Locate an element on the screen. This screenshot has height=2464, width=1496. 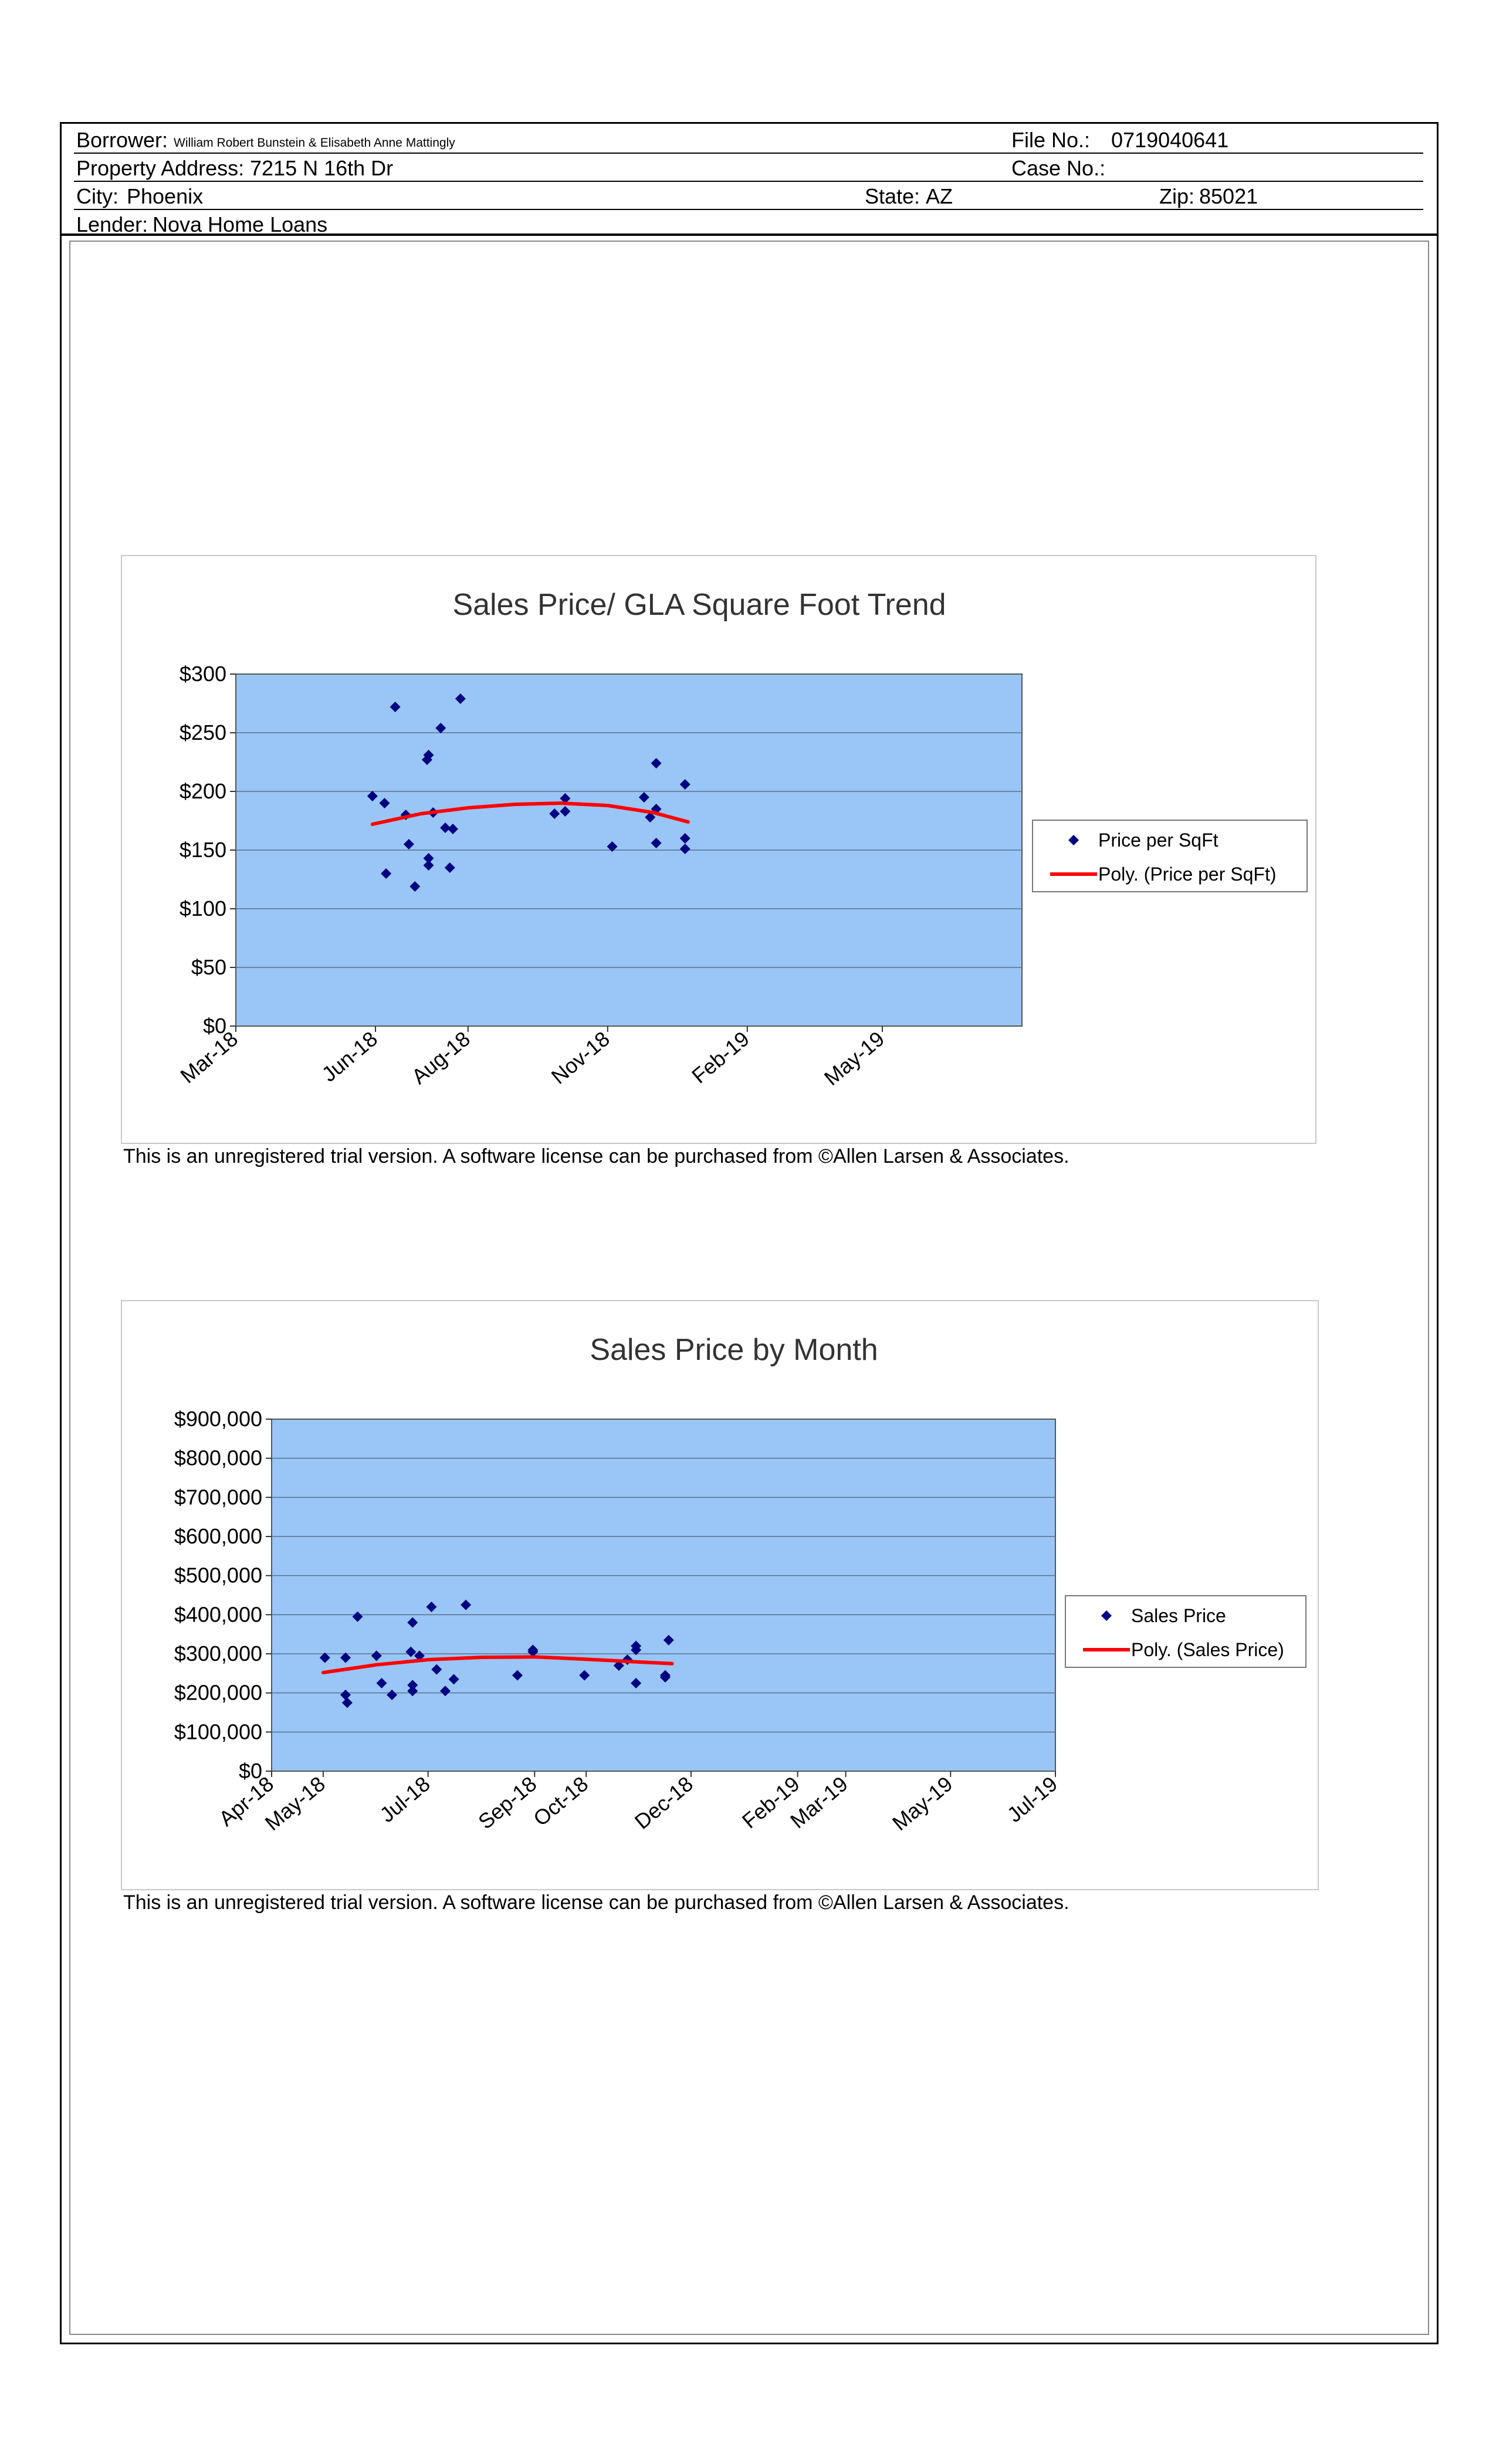
chart-title: Sales Price/ GLA Square Foot Trend is located at coordinates (699, 605).